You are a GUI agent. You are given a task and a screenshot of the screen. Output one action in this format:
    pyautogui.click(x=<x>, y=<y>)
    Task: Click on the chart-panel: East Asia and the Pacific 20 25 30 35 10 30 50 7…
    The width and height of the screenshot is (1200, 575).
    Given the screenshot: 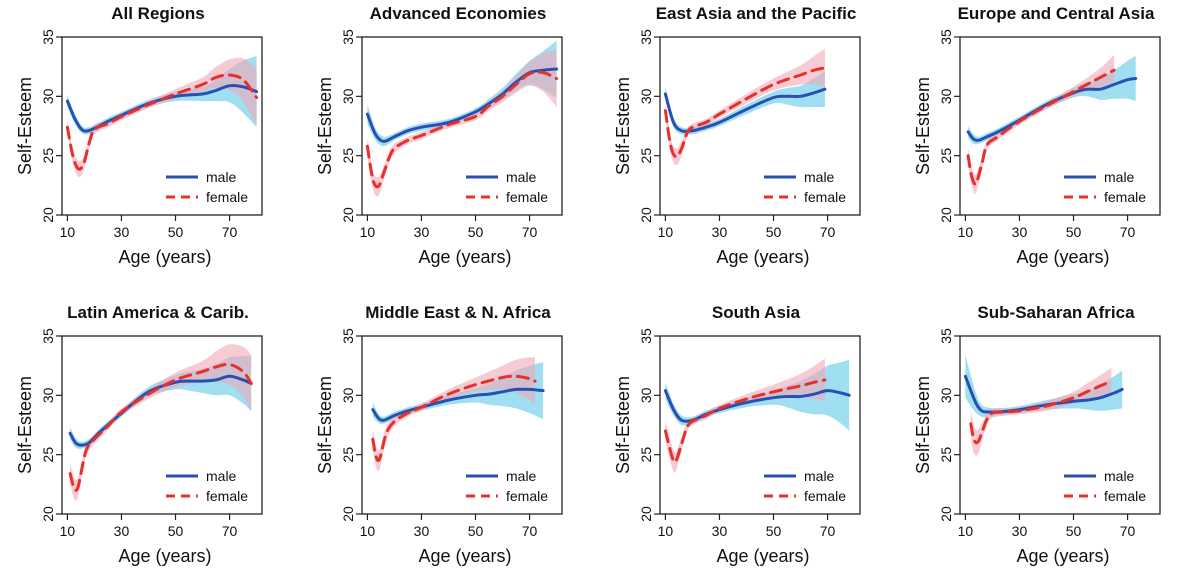 What is the action you would take?
    pyautogui.click(x=737, y=135)
    